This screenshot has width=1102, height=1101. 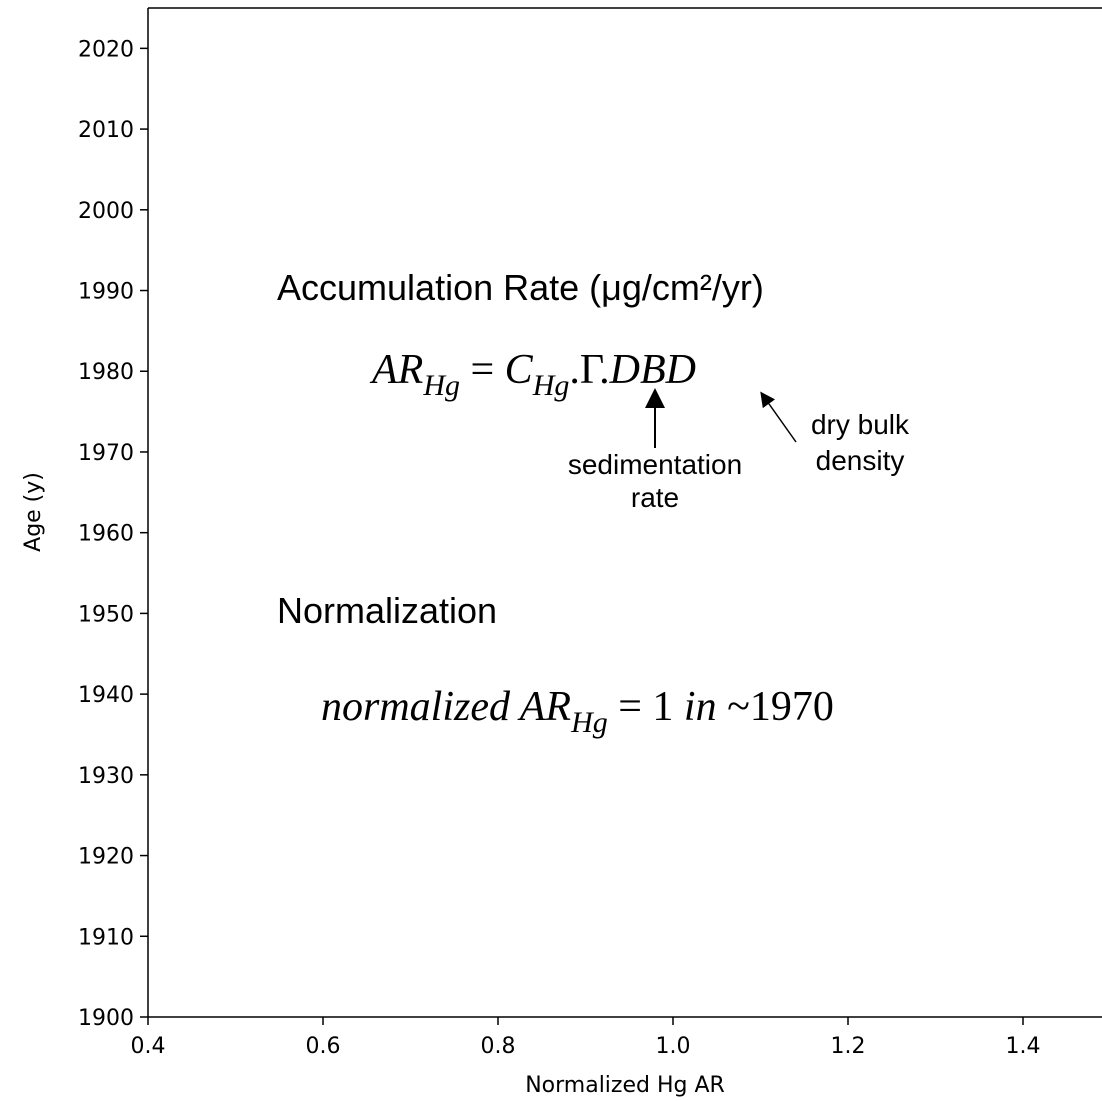 I want to click on y-tick-label: 1980, so click(x=106, y=372).